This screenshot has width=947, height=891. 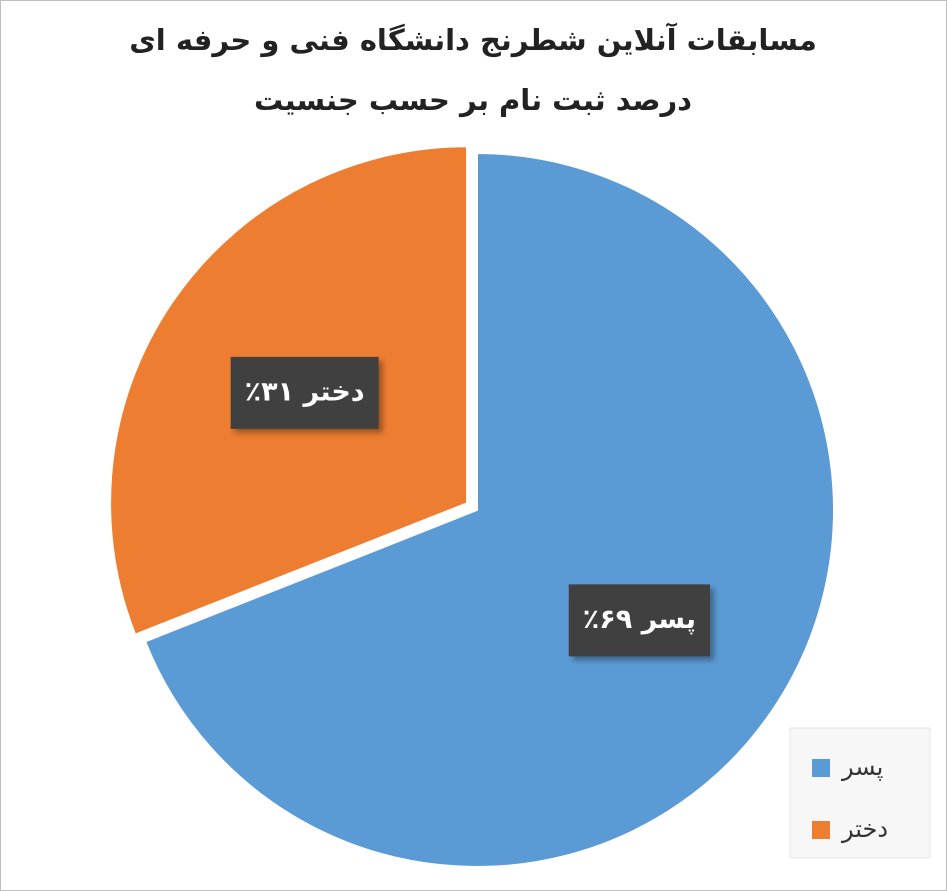 What do you see at coordinates (473, 100) in the screenshot?
I see `chart-subtitle: درصد ثبت نام بر حسب جنسیت` at bounding box center [473, 100].